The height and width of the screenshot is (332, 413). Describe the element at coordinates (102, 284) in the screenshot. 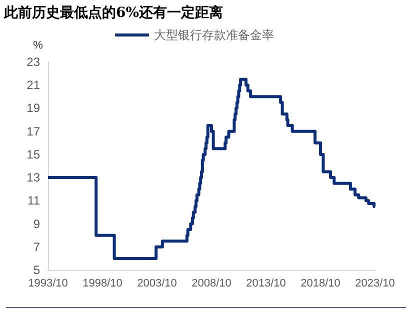

I see `x-tick-label: 1998/10` at that location.